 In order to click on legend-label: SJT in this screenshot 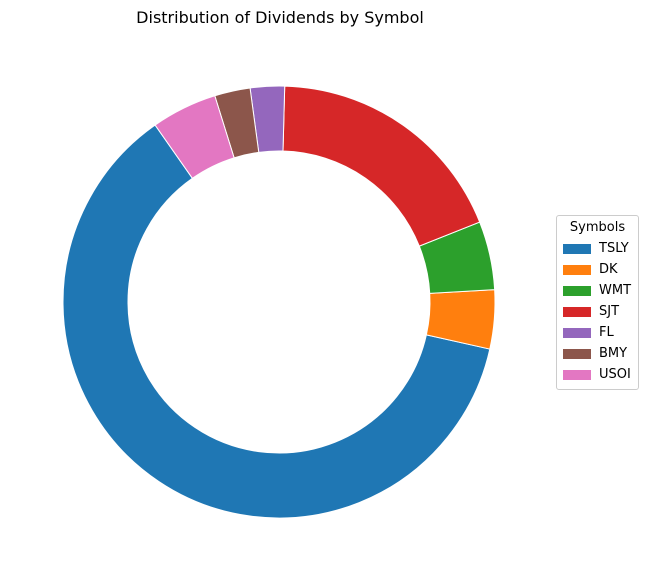, I will do `click(609, 311)`.